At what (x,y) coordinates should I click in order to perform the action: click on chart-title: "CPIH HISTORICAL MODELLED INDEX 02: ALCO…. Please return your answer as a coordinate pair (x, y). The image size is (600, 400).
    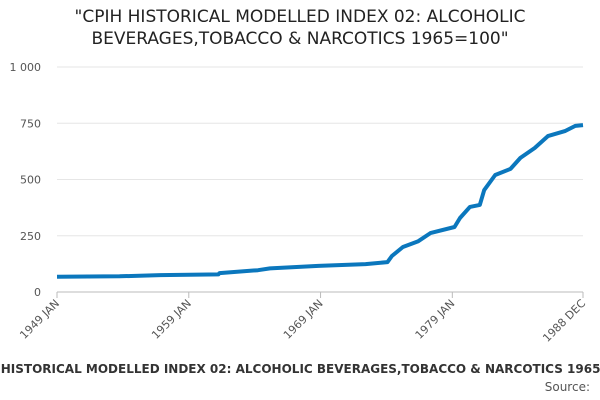
    Looking at the image, I should click on (300, 28).